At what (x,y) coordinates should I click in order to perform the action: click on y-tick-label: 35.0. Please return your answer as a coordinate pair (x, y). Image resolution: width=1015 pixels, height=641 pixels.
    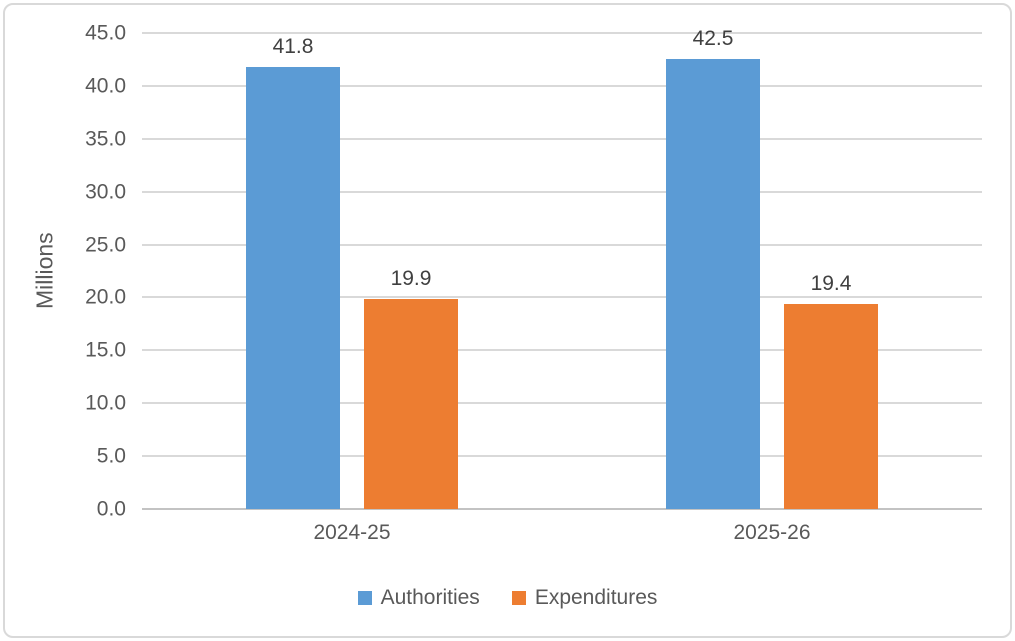
    Looking at the image, I should click on (105, 139).